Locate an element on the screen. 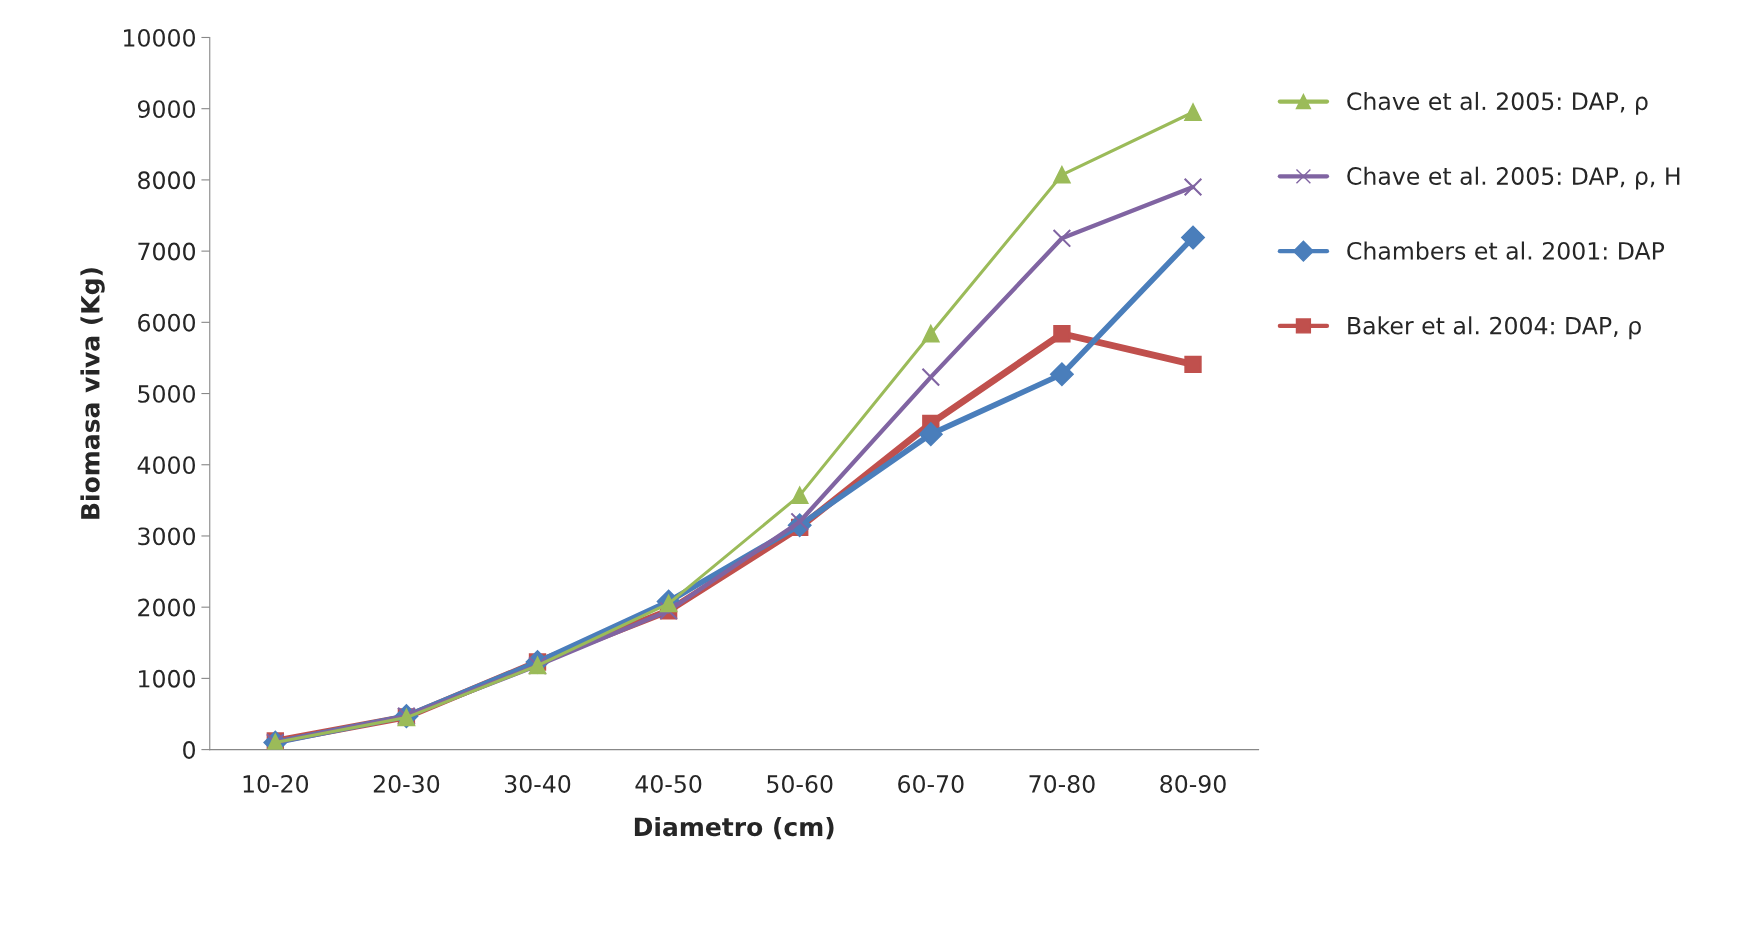 The width and height of the screenshot is (1748, 937). y-tick-label: 4000 is located at coordinates (166, 465).